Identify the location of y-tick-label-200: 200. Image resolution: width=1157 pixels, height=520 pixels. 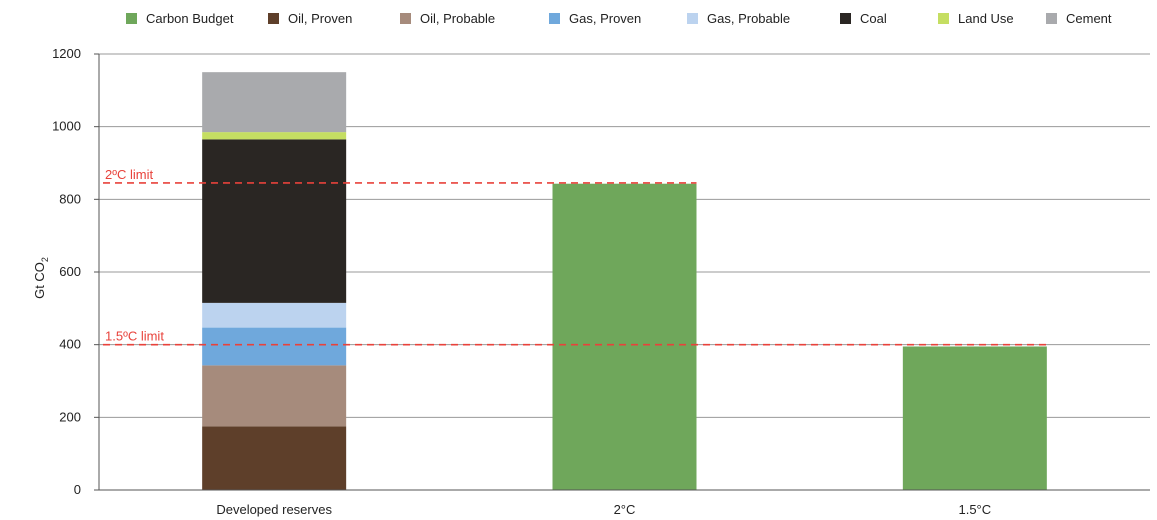
(70, 416).